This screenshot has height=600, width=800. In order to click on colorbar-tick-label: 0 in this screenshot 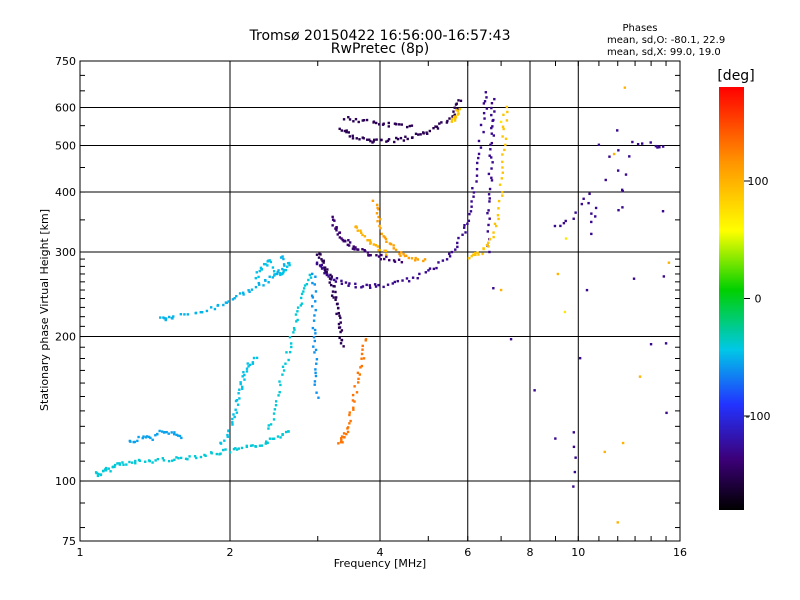, I will do `click(758, 299)`.